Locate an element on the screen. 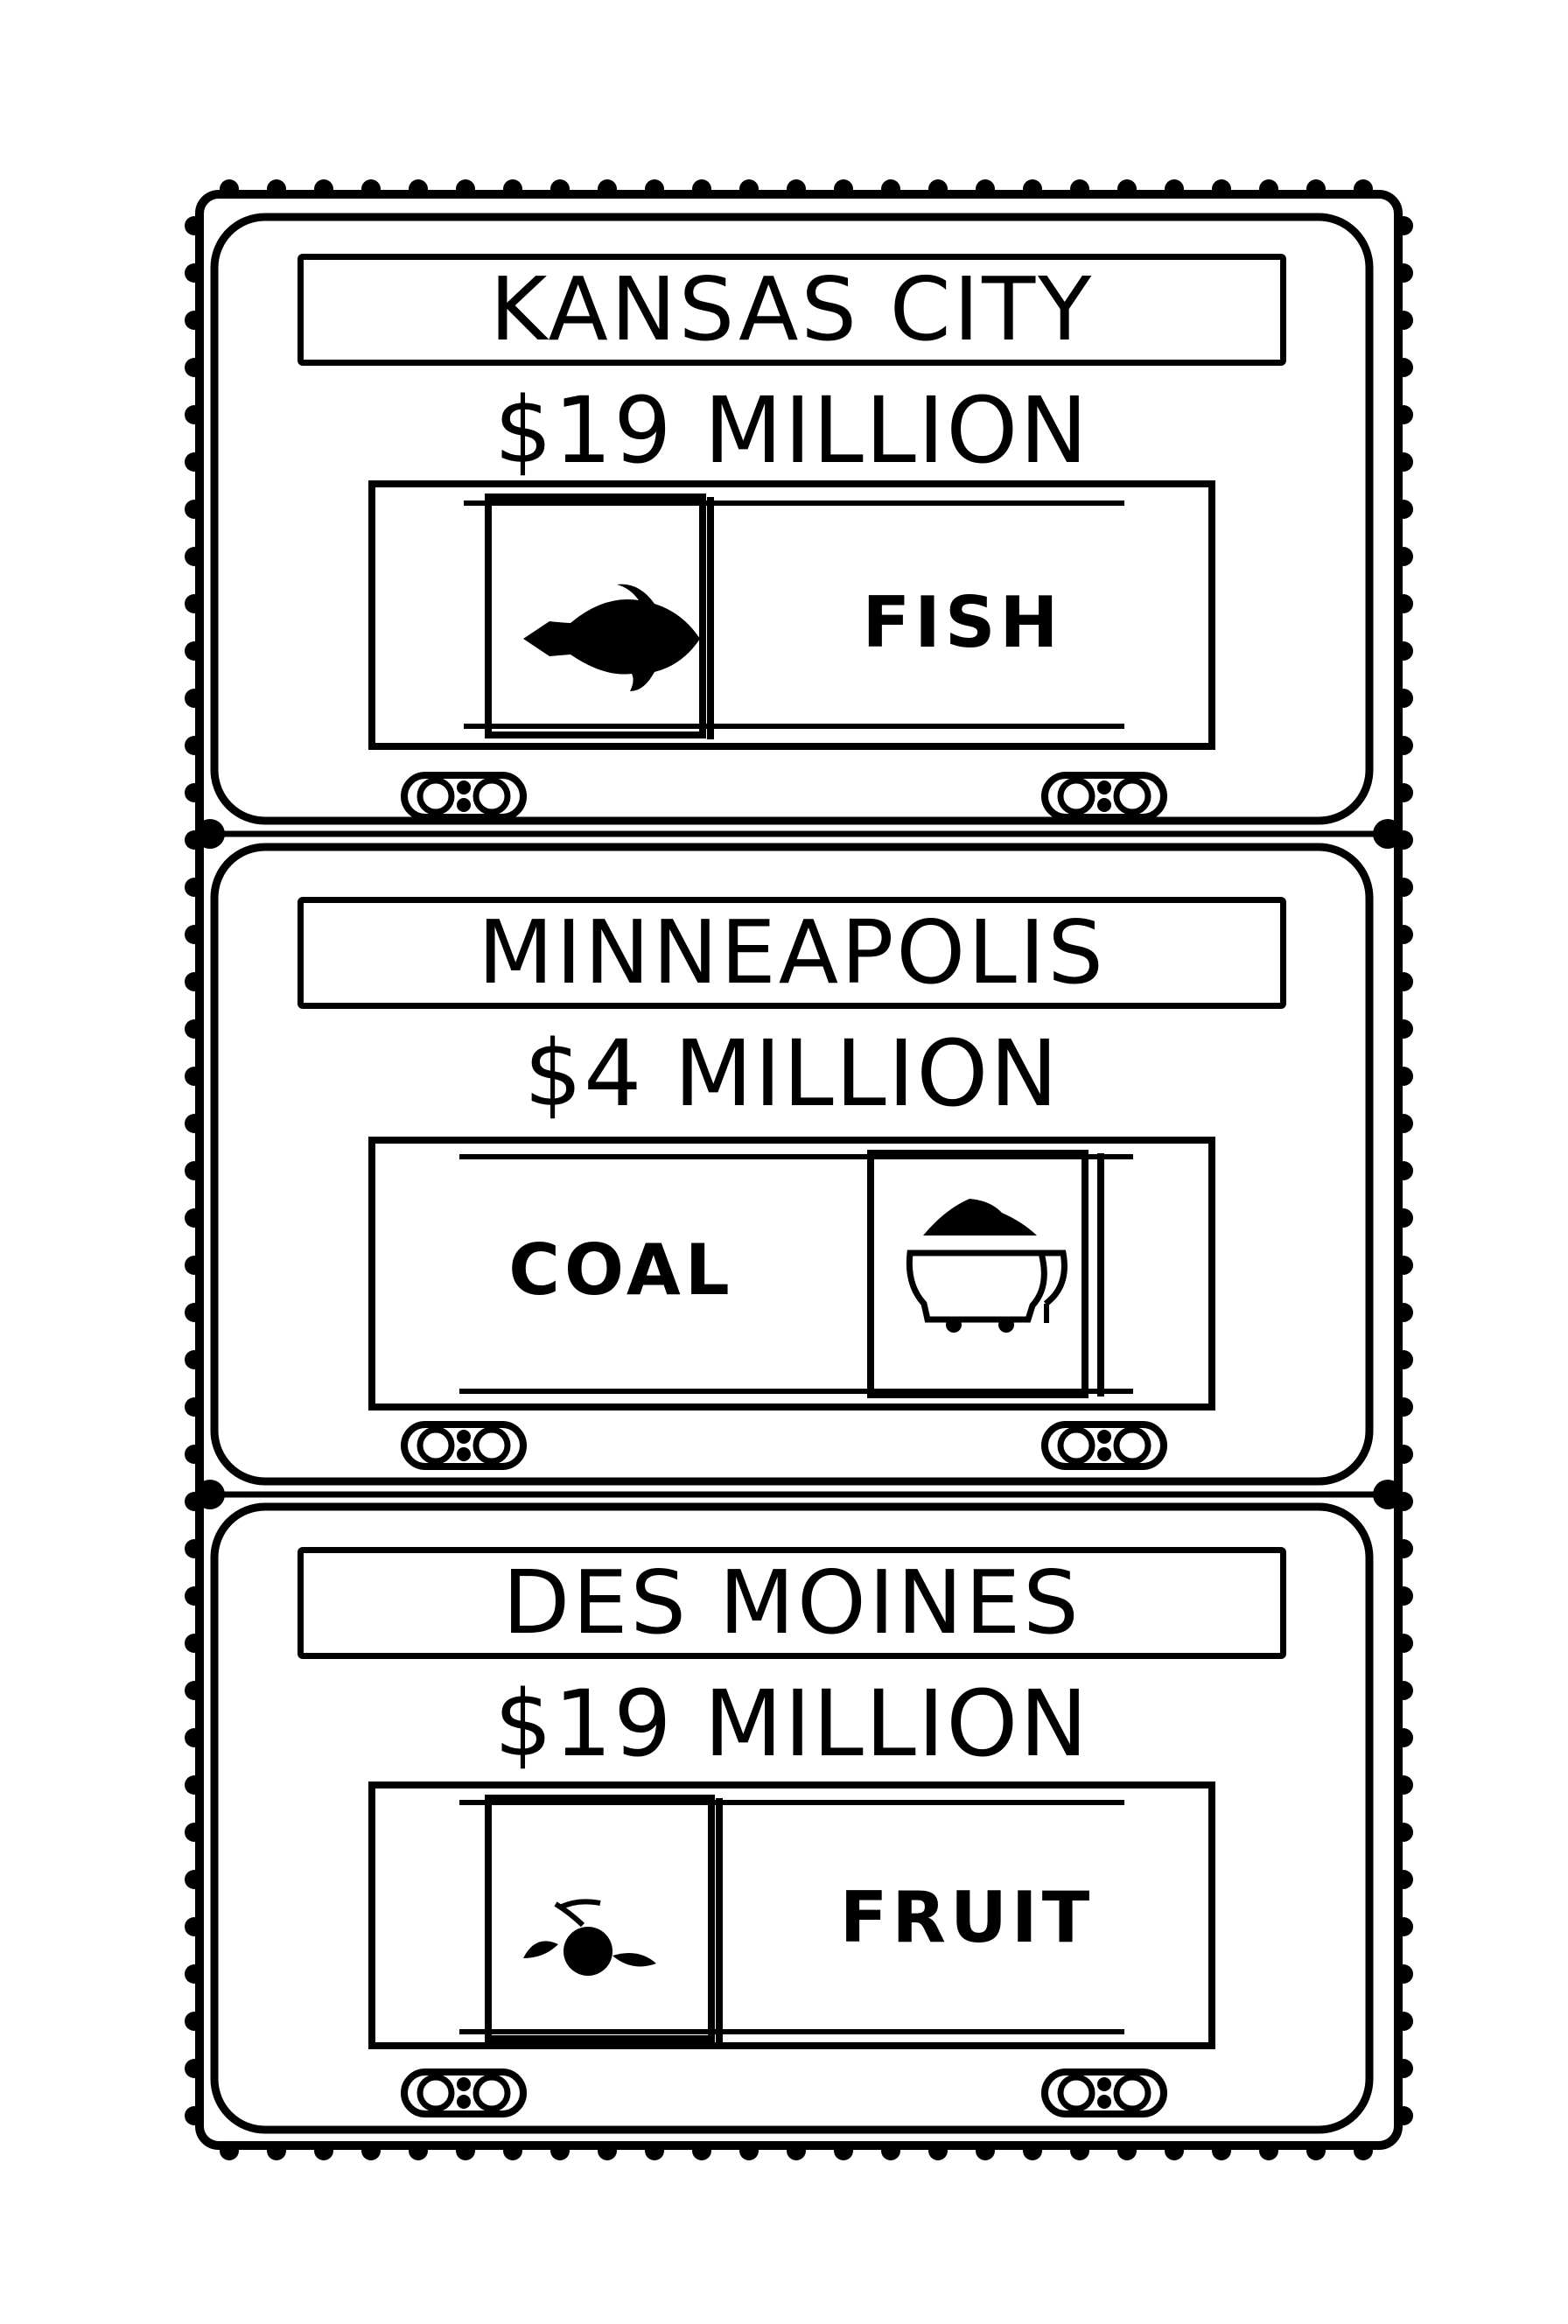  cargo-label-coal: COAL is located at coordinates (621, 1270).